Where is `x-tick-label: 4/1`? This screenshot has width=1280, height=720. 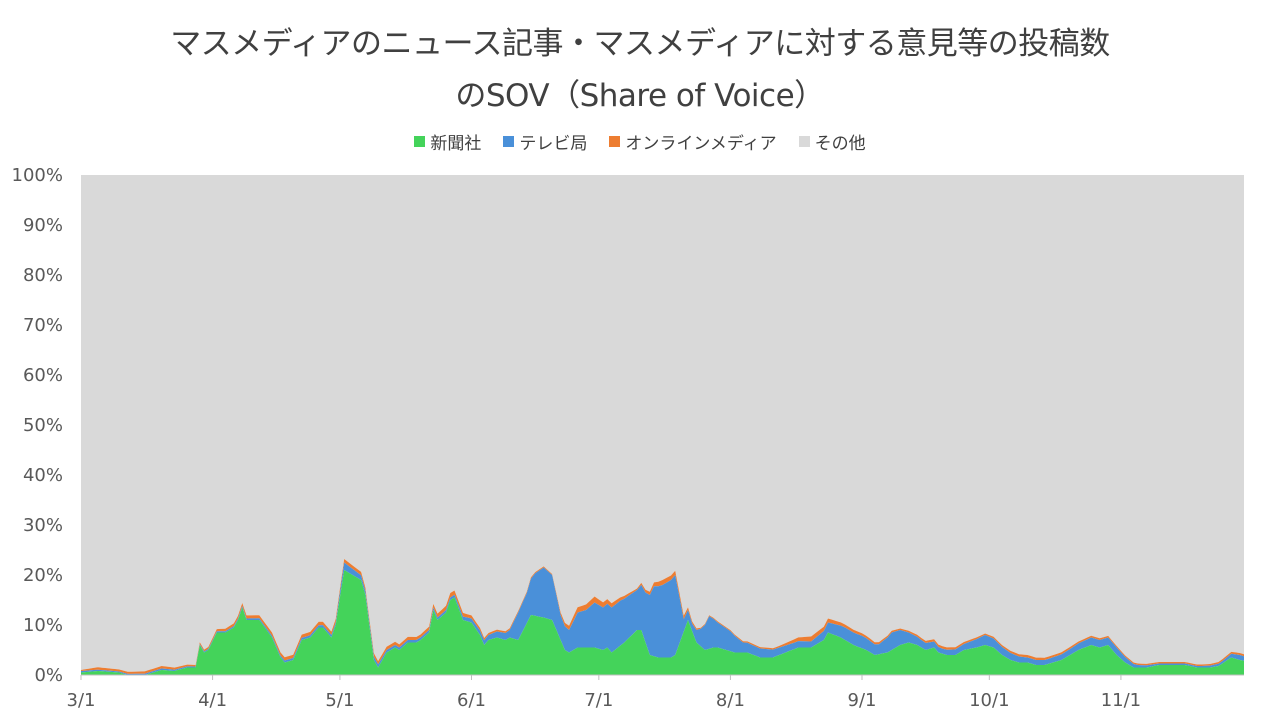
x-tick-label: 4/1 is located at coordinates (212, 700).